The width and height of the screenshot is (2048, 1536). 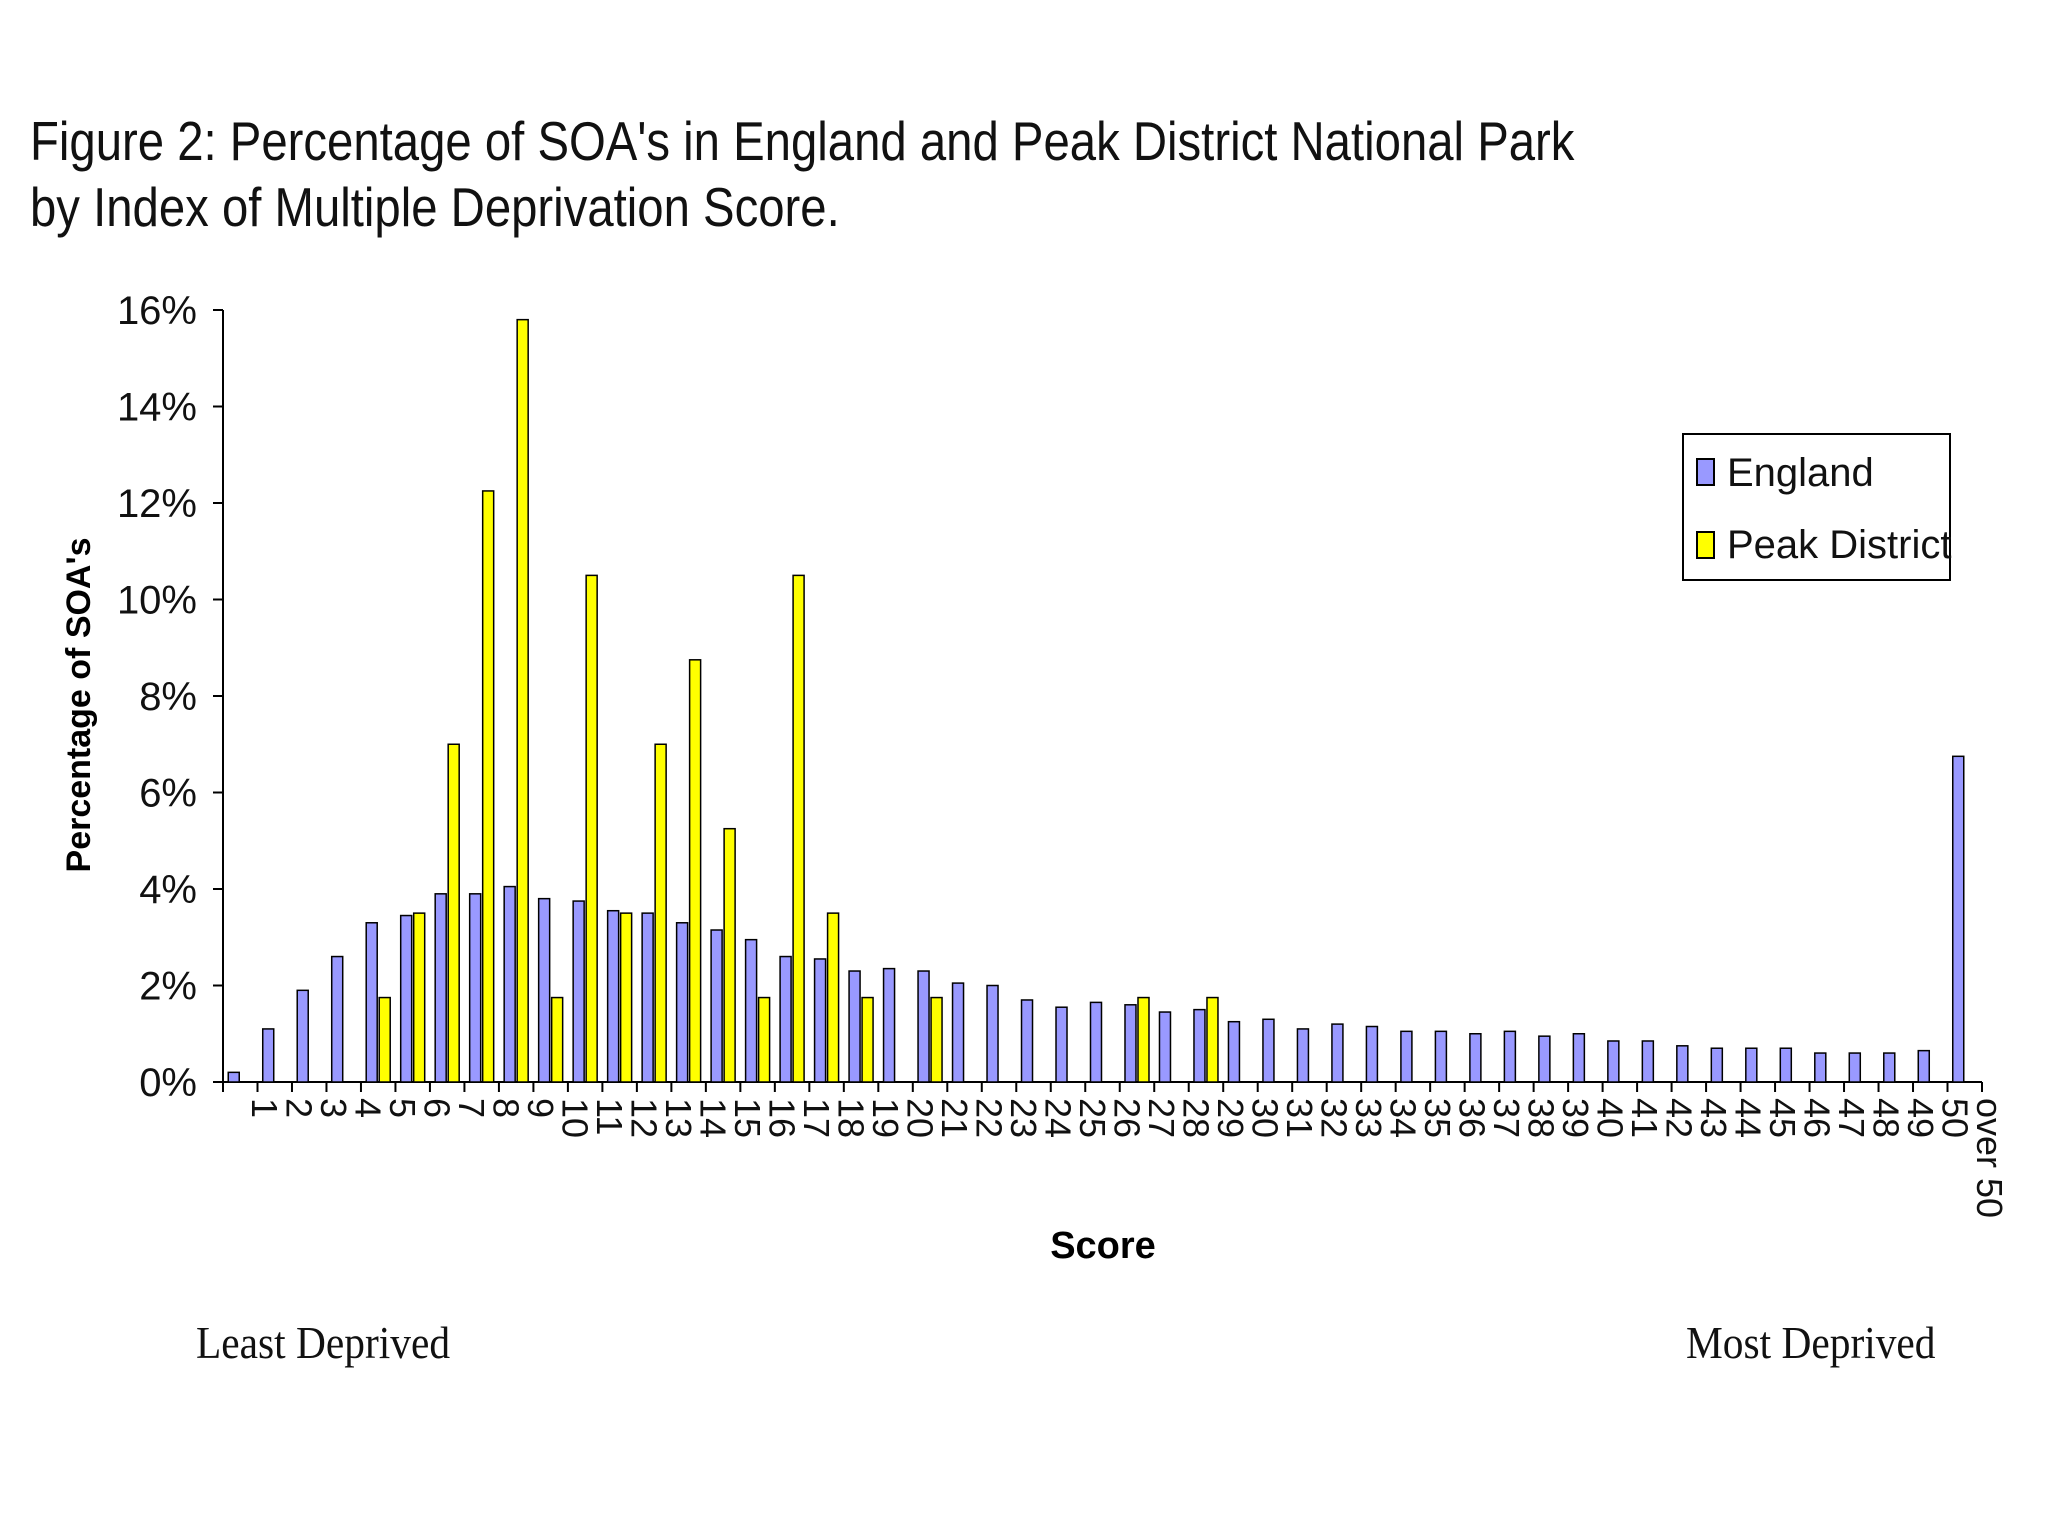 What do you see at coordinates (1954, 1118) in the screenshot?
I see `x-tick-label: 50` at bounding box center [1954, 1118].